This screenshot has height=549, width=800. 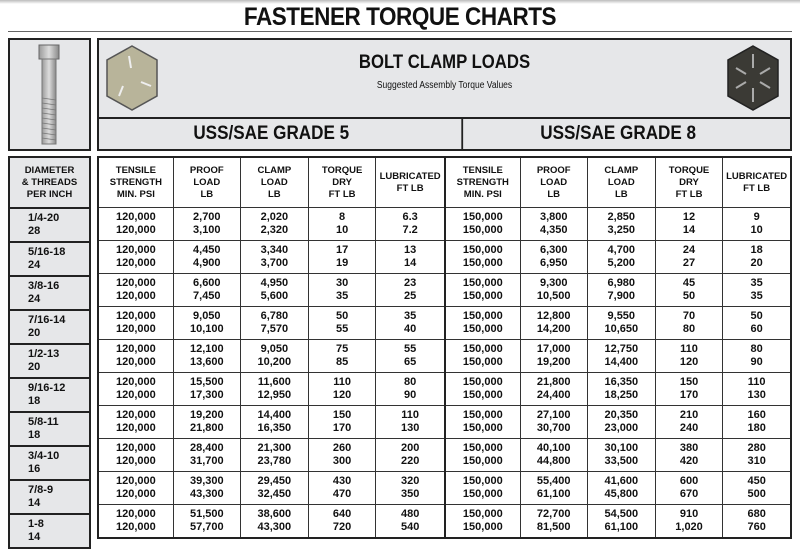 I want to click on grade8-cell: 70 80, so click(x=689, y=323).